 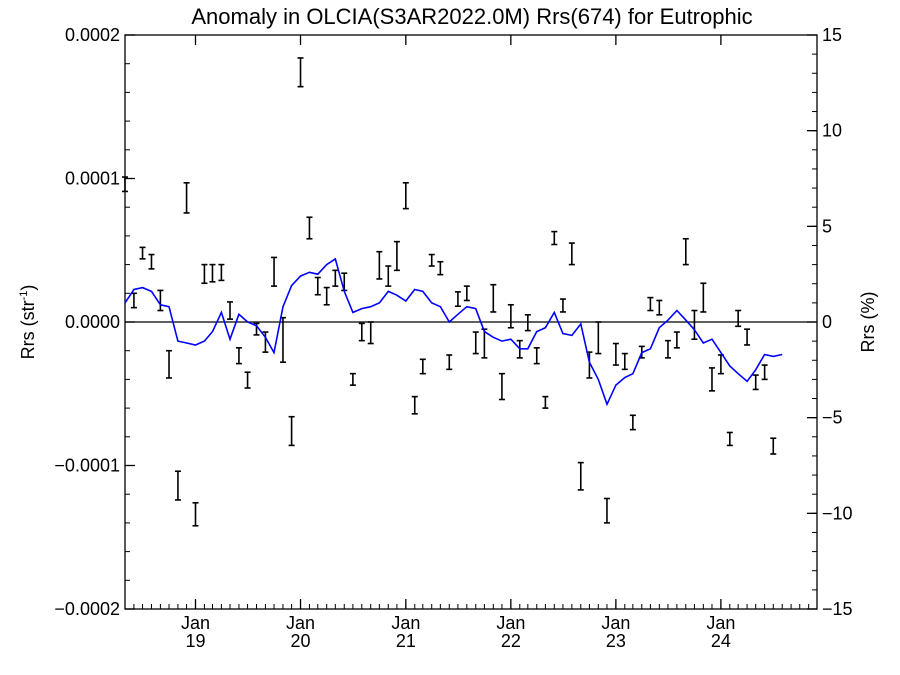 I want to click on right-tick-label: 10, so click(x=832, y=131).